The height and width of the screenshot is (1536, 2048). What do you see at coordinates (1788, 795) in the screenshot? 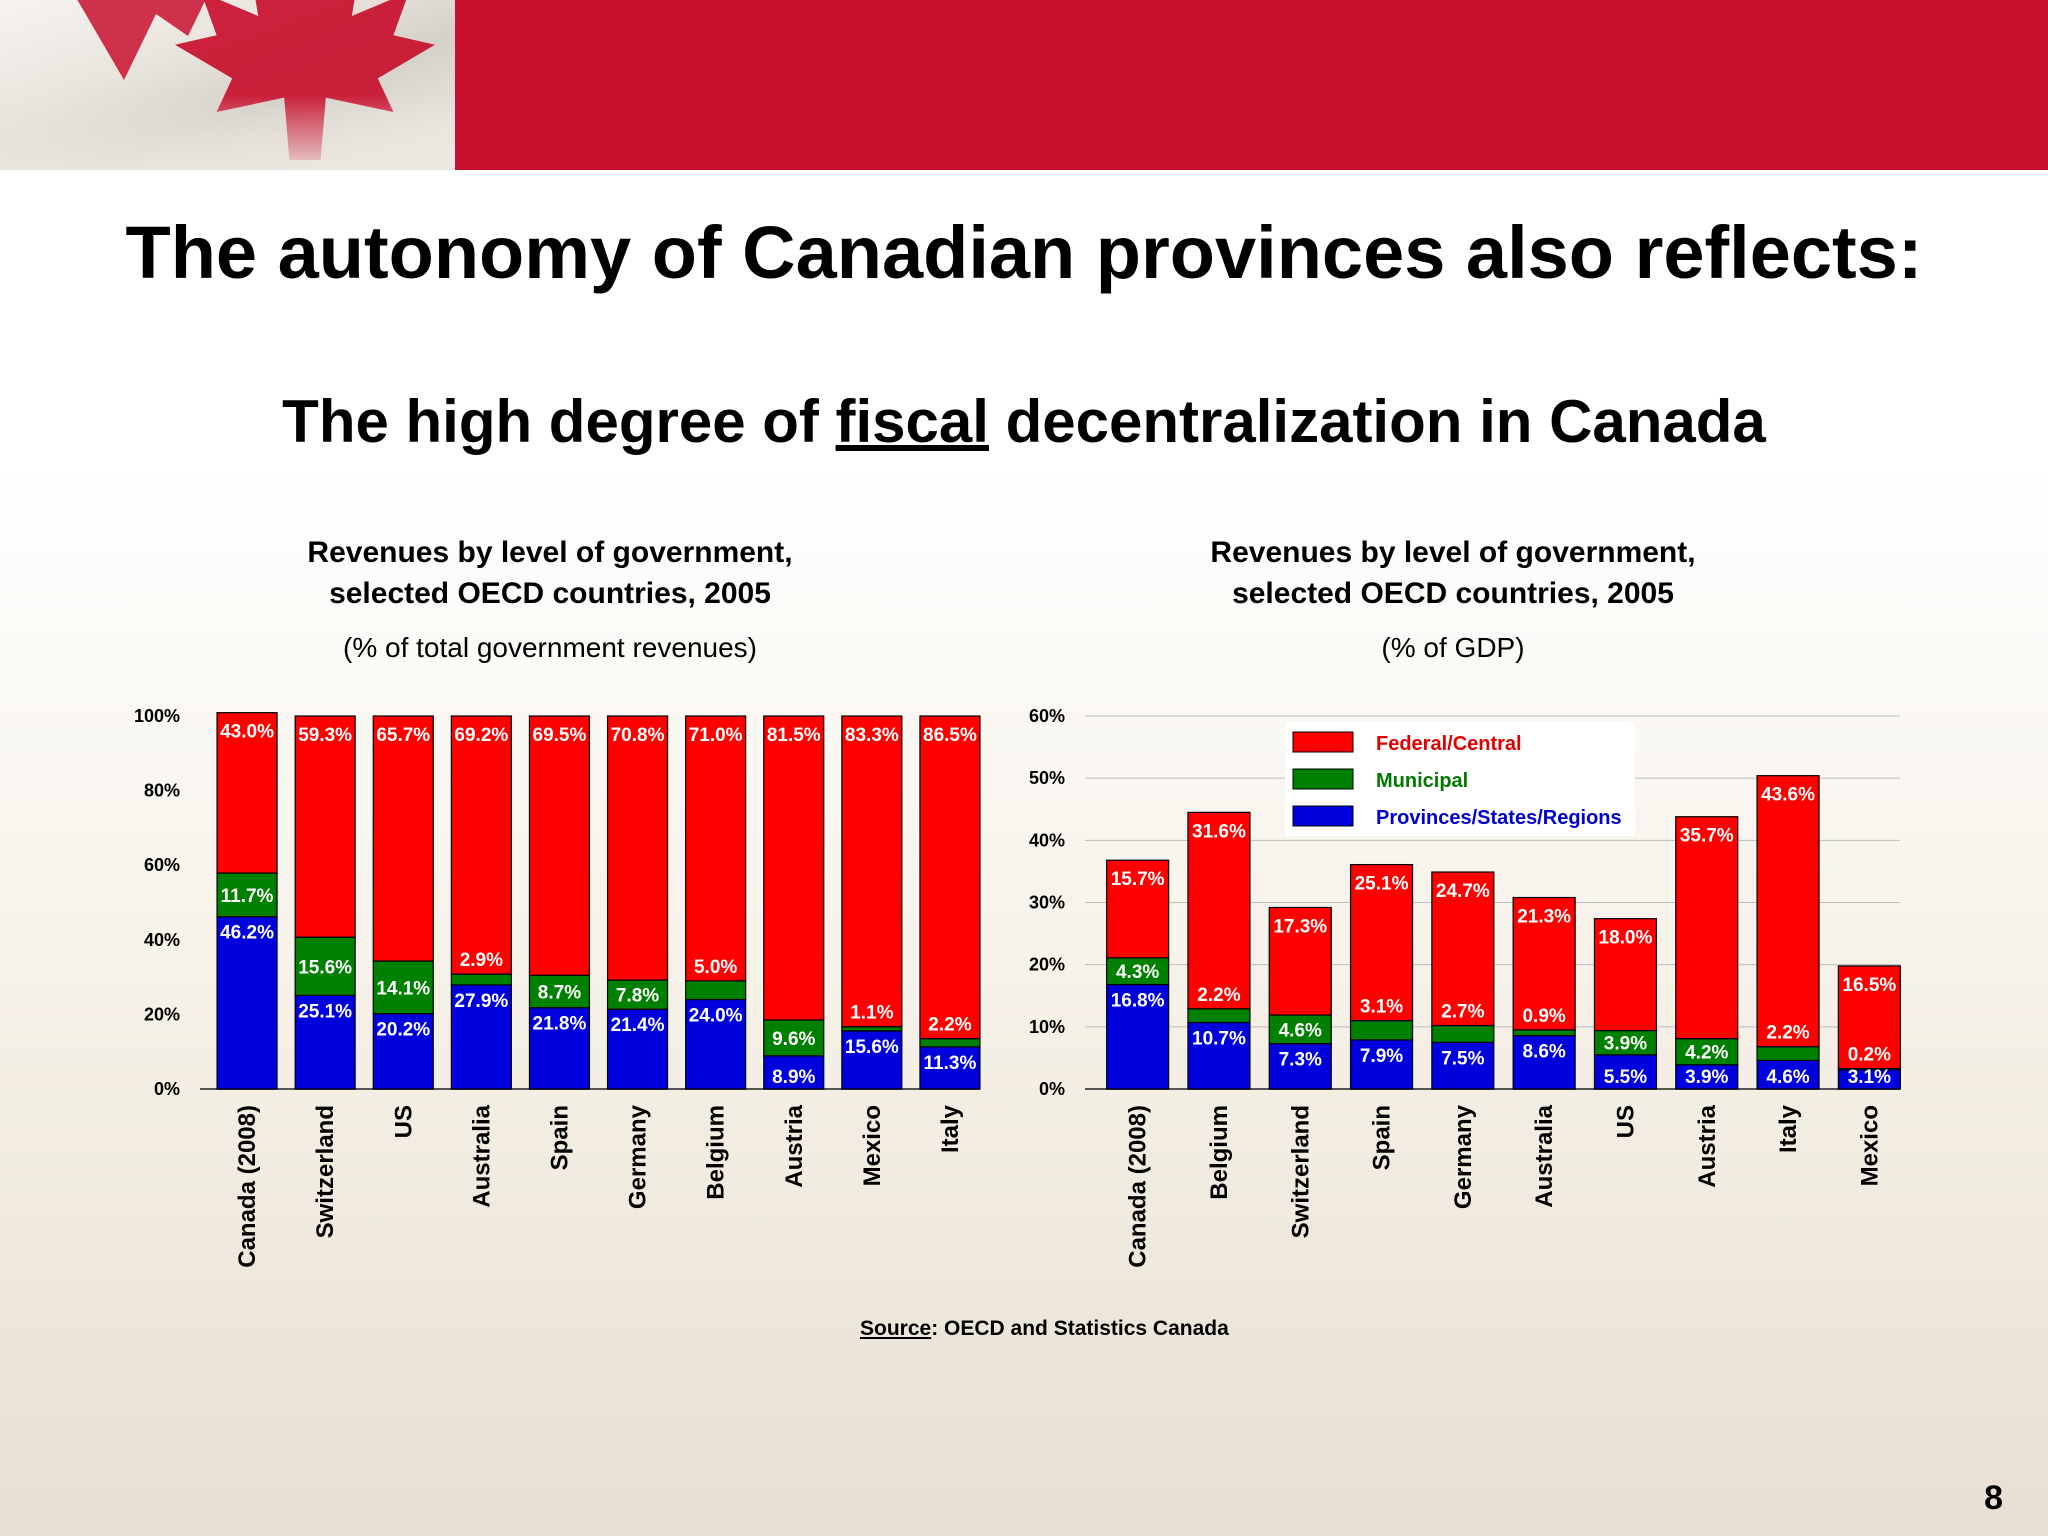
I see `bar-label-federal: 43.6%` at bounding box center [1788, 795].